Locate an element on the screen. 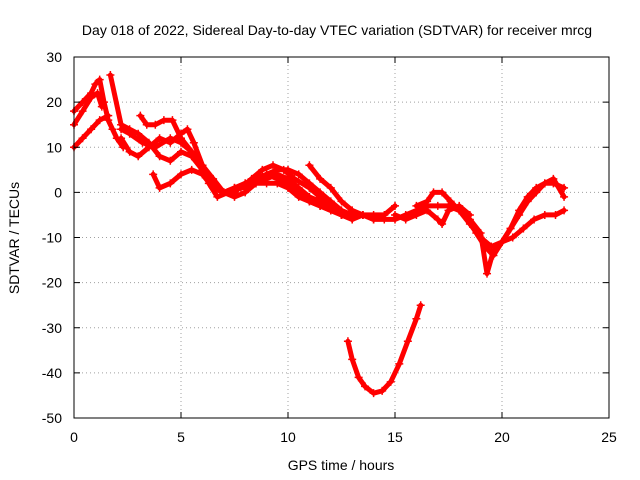 The image size is (640, 480). y-tick-label: -40 is located at coordinates (52, 373).